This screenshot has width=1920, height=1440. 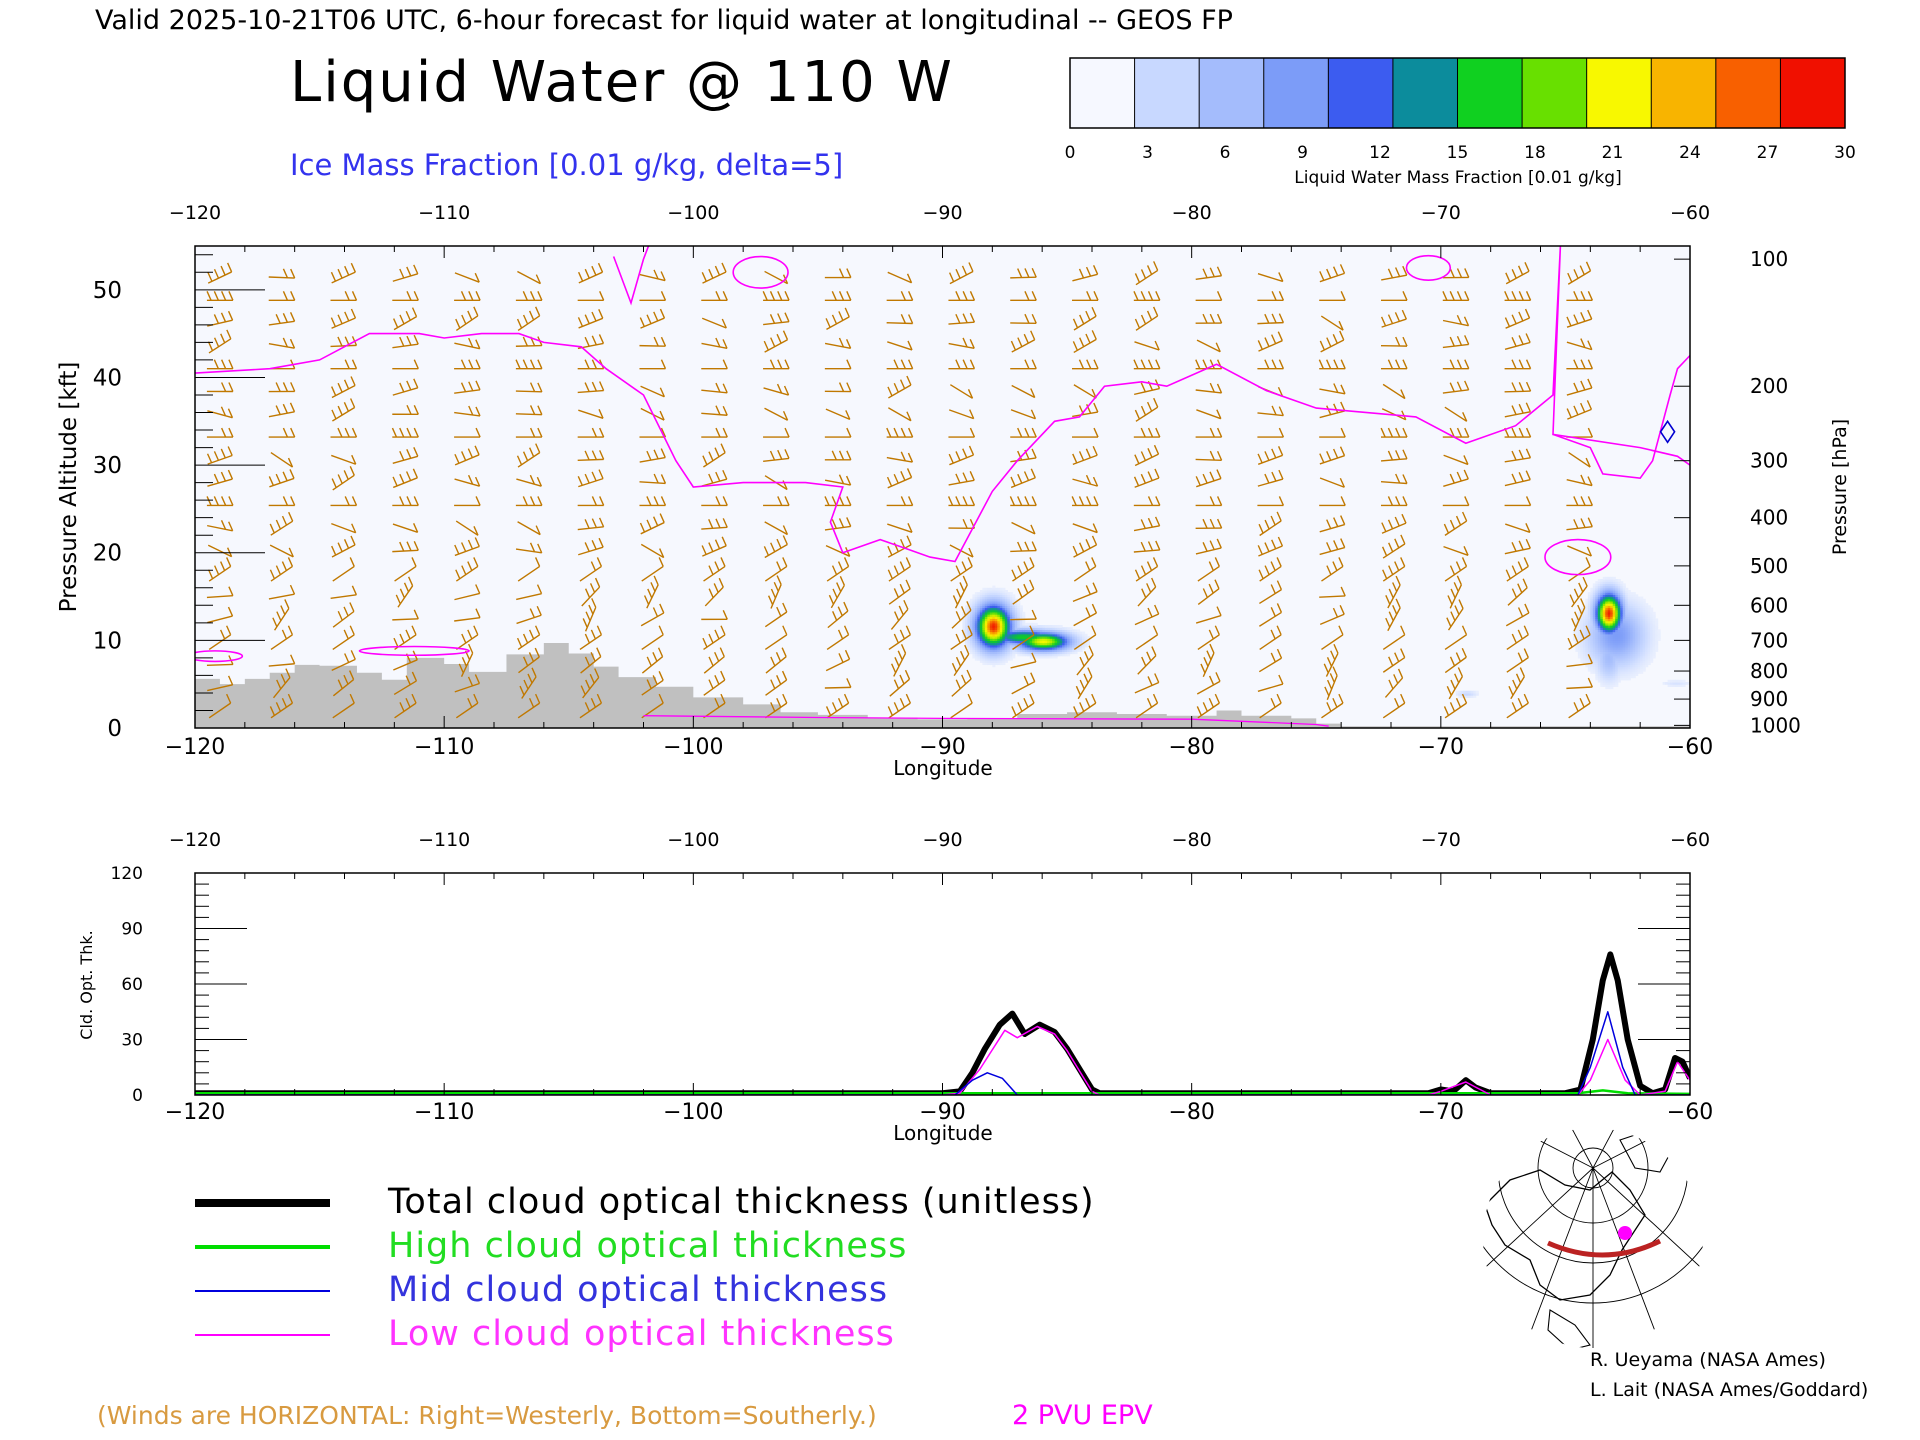 I want to click on colorbar-swatch, so click(x=1619, y=93).